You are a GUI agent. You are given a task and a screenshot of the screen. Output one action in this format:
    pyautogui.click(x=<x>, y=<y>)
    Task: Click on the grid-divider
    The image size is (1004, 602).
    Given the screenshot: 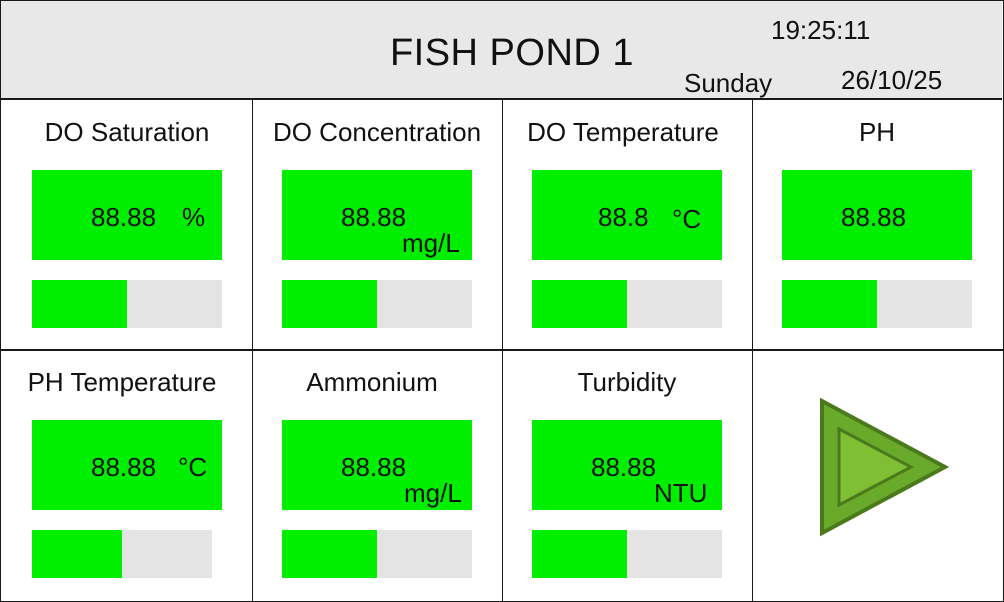 What is the action you would take?
    pyautogui.click(x=502, y=350)
    